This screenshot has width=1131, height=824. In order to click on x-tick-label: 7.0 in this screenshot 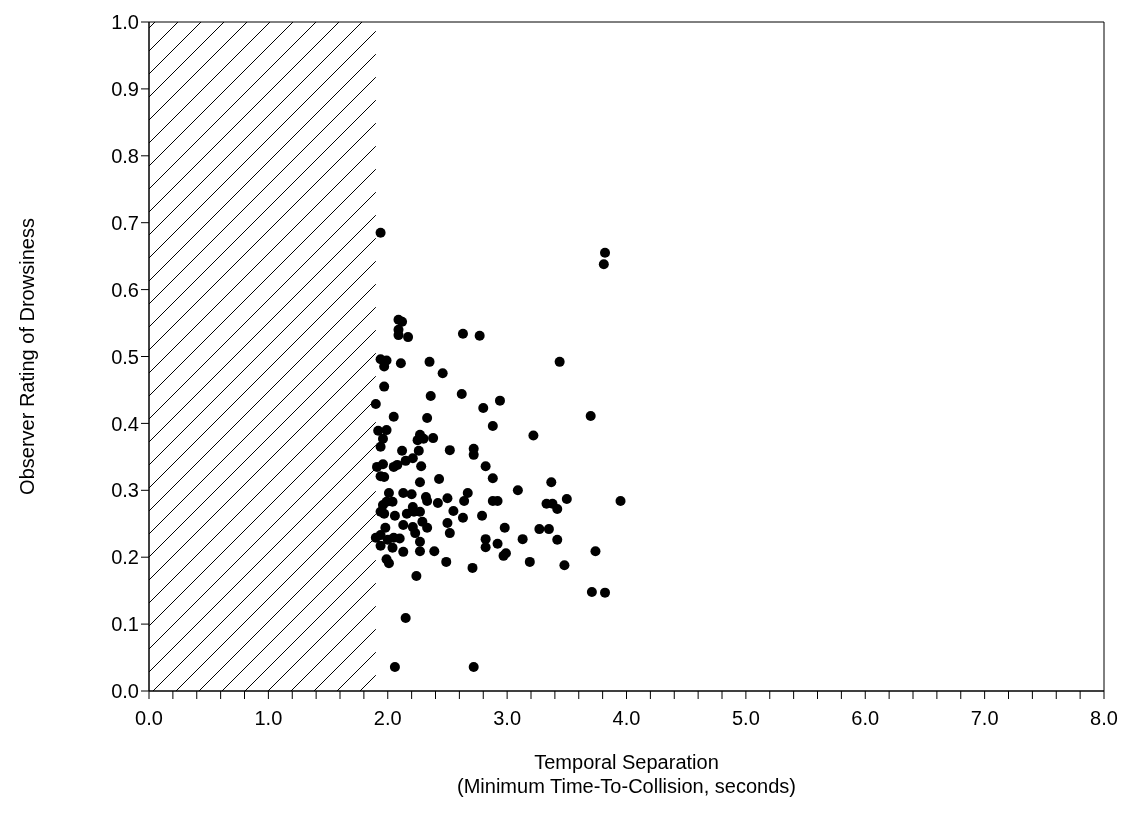, I will do `click(984, 718)`.